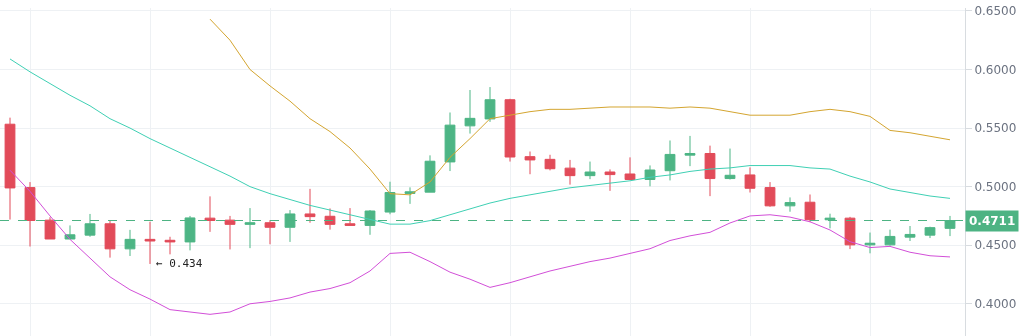 The width and height of the screenshot is (1028, 336). What do you see at coordinates (179, 263) in the screenshot?
I see `annotation: ← 0.434` at bounding box center [179, 263].